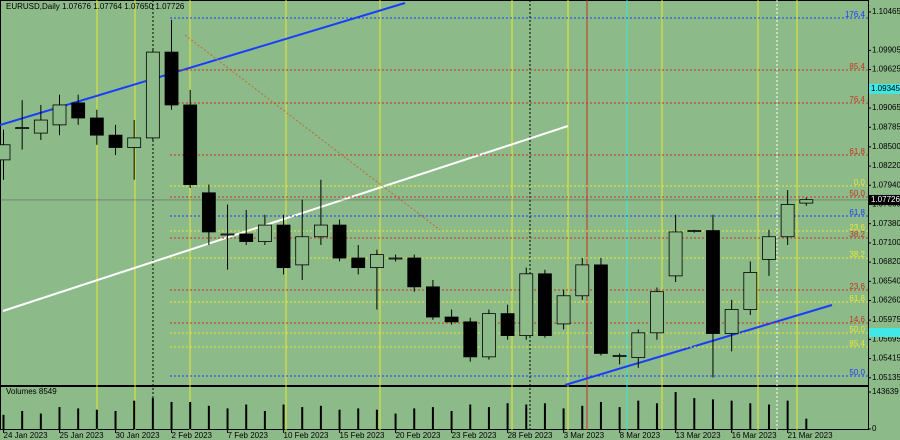  What do you see at coordinates (698, 435) in the screenshot?
I see `x-tick-label: 13 Mar 2023` at bounding box center [698, 435].